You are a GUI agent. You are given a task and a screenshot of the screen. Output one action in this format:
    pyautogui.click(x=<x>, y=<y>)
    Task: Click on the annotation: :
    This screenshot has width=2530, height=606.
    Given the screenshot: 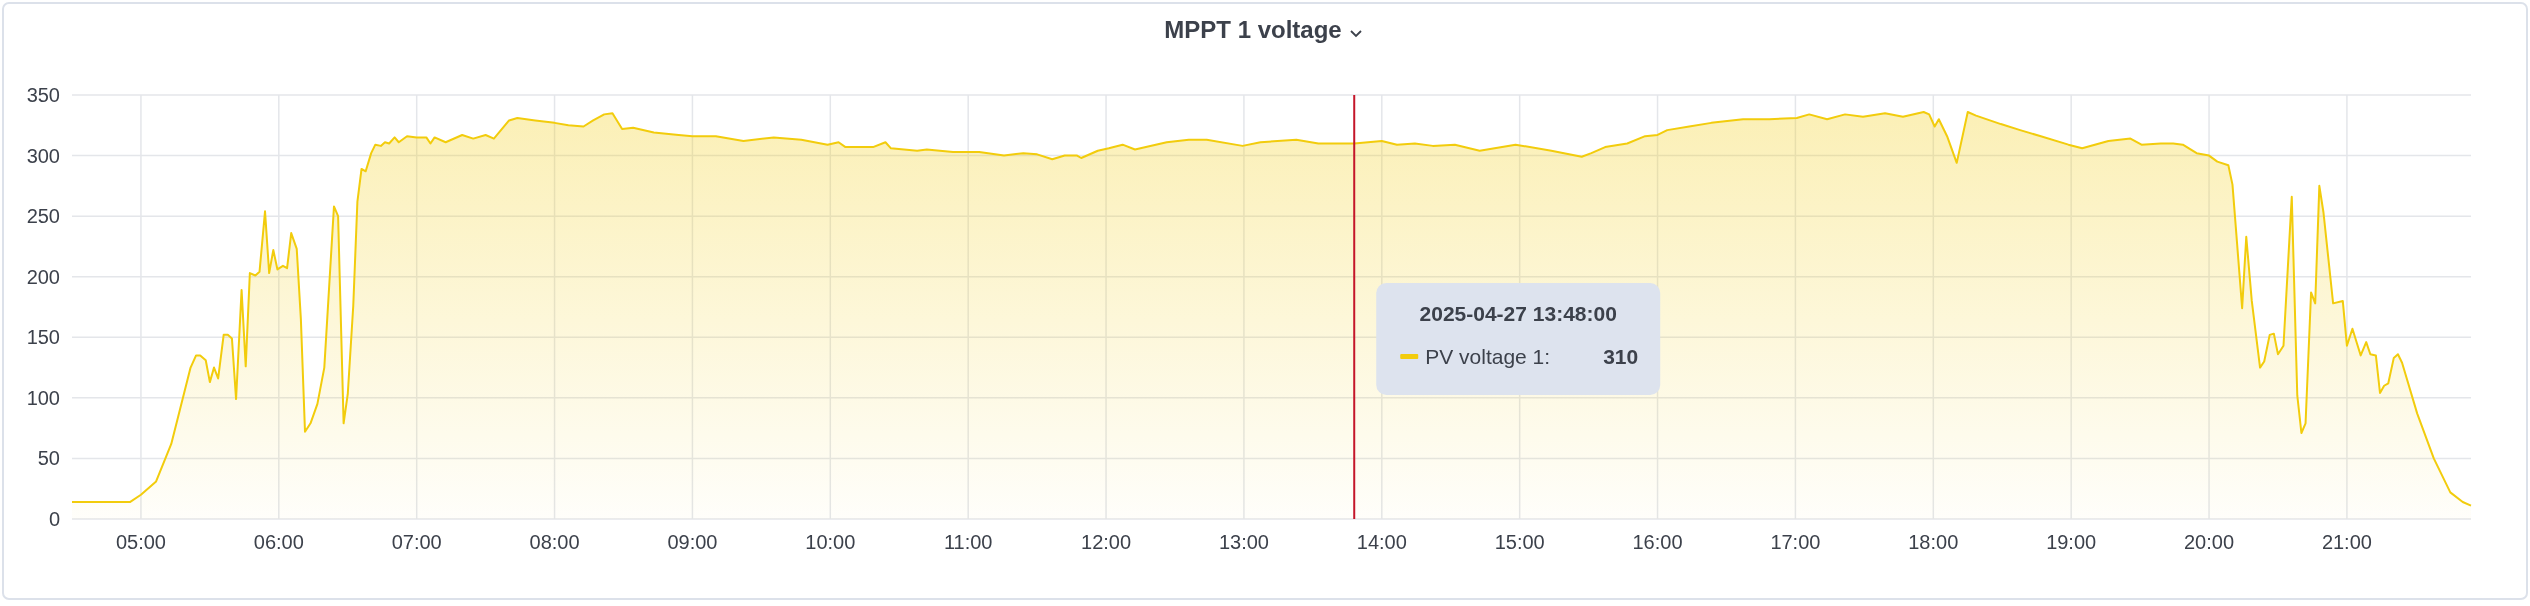 What is the action you would take?
    pyautogui.click(x=1547, y=356)
    